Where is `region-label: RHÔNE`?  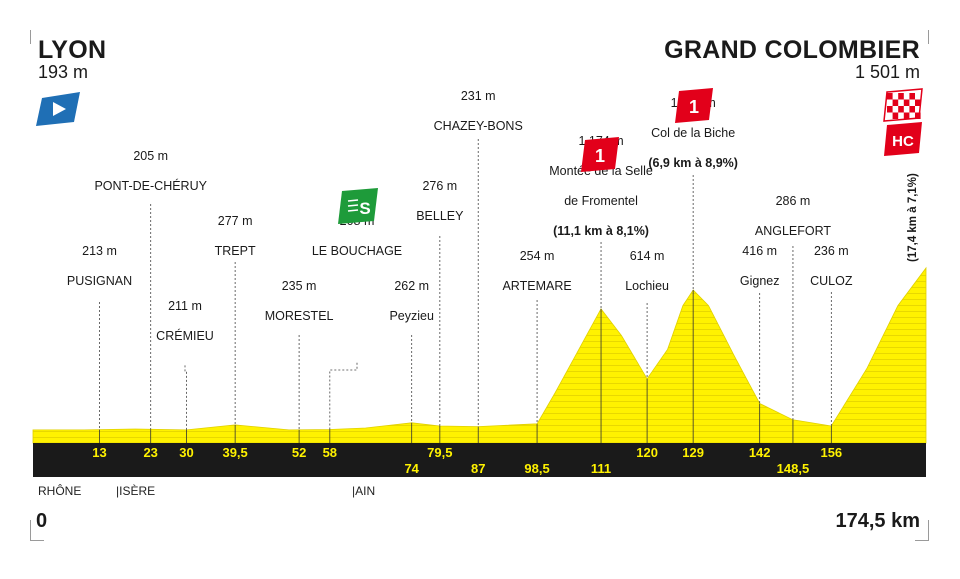 region-label: RHÔNE is located at coordinates (60, 491).